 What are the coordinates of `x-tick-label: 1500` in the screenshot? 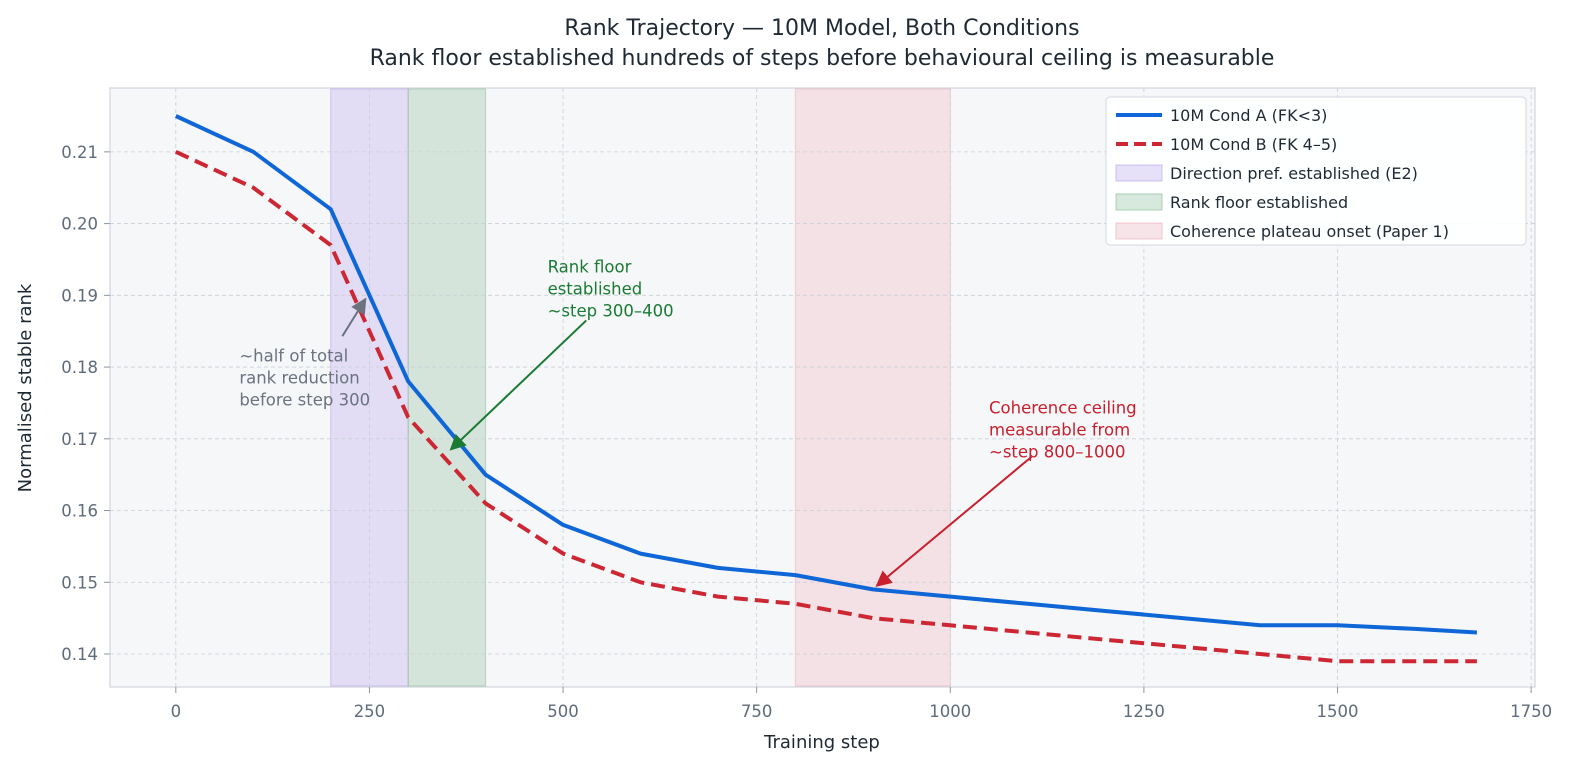 It's located at (1338, 711).